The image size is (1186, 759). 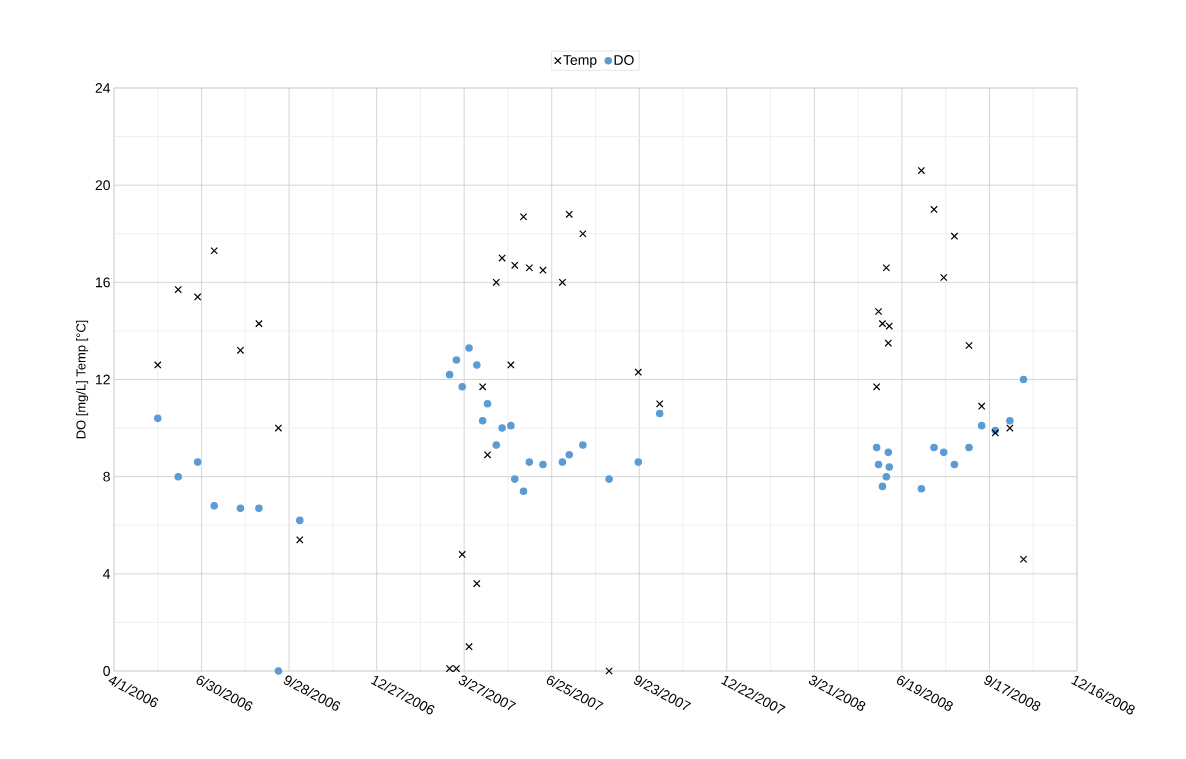 I want to click on y-tick-label: 8, so click(x=106, y=476).